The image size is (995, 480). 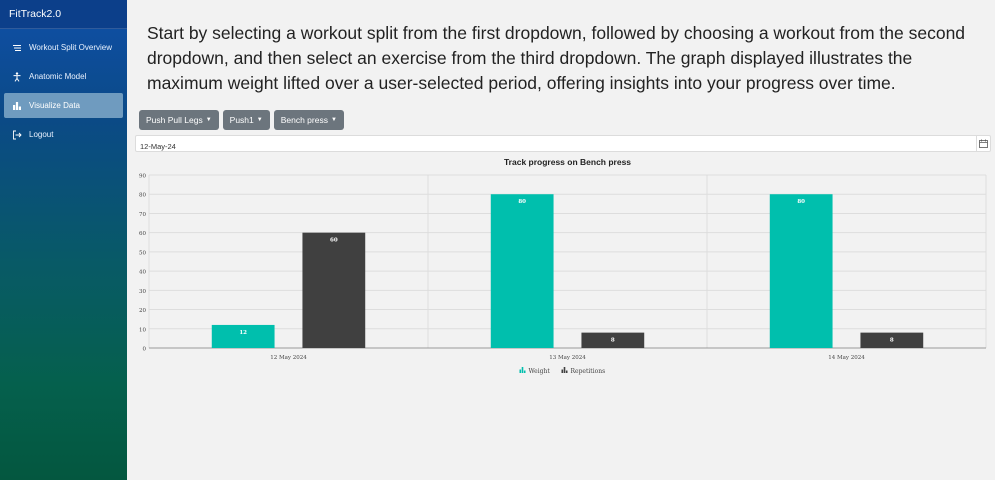 I want to click on logout-icon, so click(x=17, y=135).